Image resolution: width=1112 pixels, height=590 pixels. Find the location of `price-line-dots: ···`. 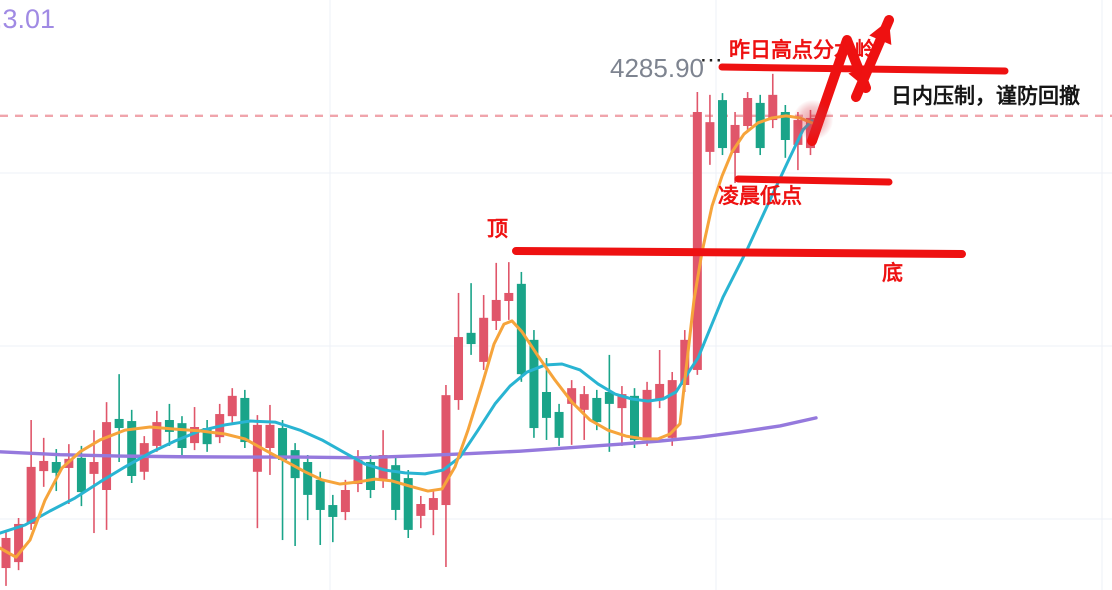

price-line-dots: ··· is located at coordinates (712, 60).